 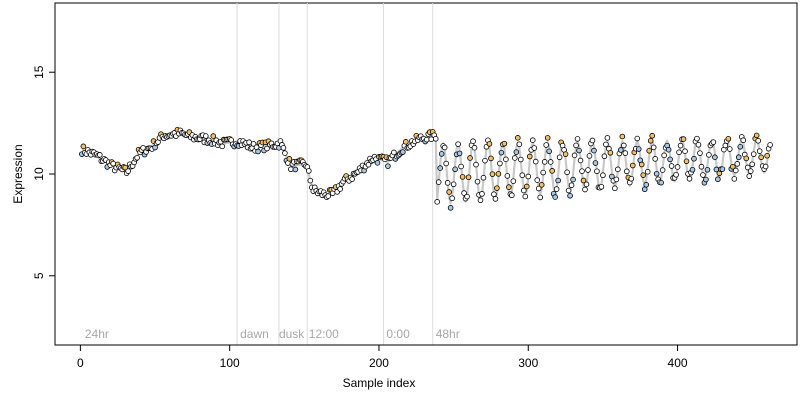 I want to click on y-tick-label: 10, so click(x=39, y=174).